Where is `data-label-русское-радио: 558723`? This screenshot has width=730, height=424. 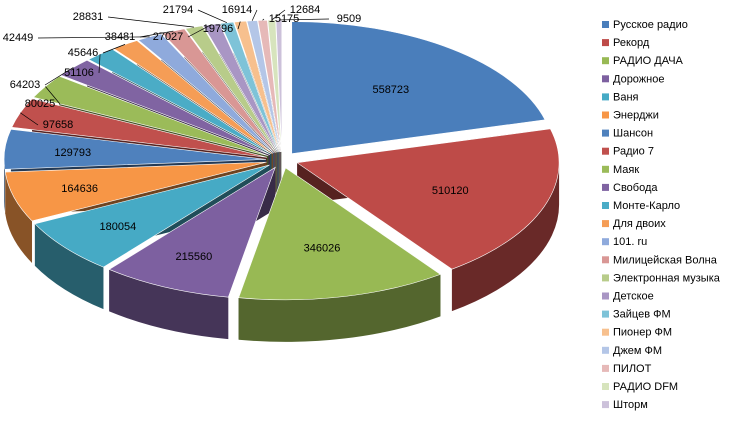
data-label-русское-радио: 558723 is located at coordinates (390, 90).